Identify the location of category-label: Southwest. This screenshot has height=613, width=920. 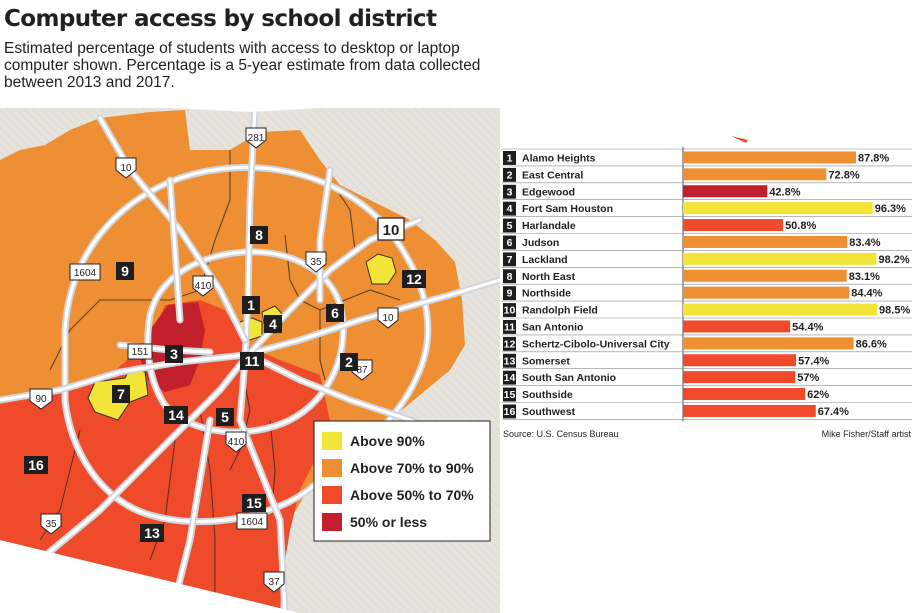
(549, 412).